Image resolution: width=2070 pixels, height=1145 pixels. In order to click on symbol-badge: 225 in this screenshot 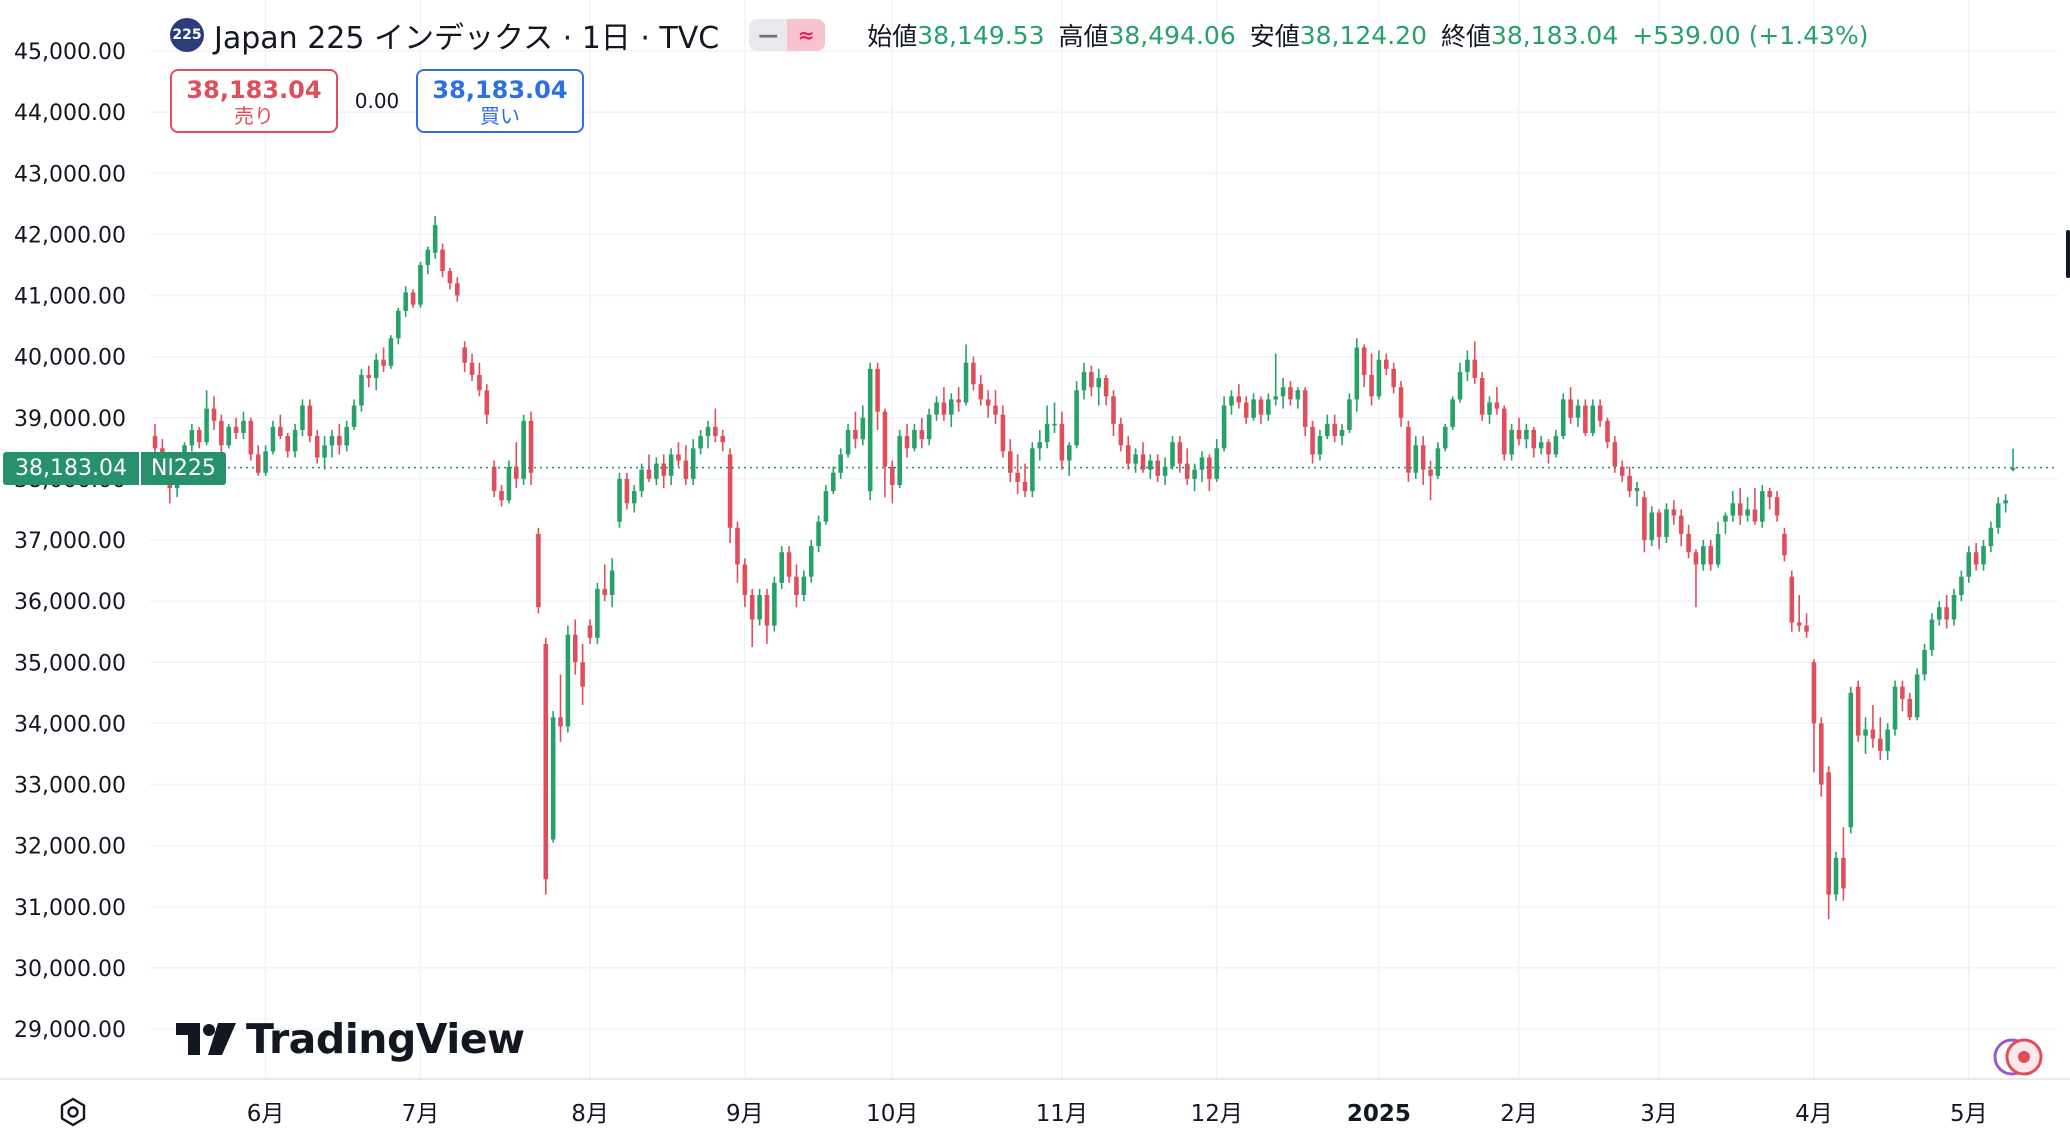, I will do `click(187, 35)`.